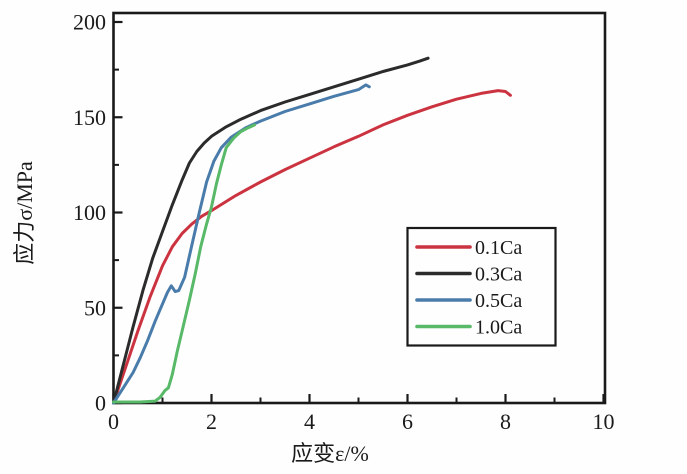 The width and height of the screenshot is (687, 474). Describe the element at coordinates (89, 117) in the screenshot. I see `y-tick-label-150: 150` at that location.